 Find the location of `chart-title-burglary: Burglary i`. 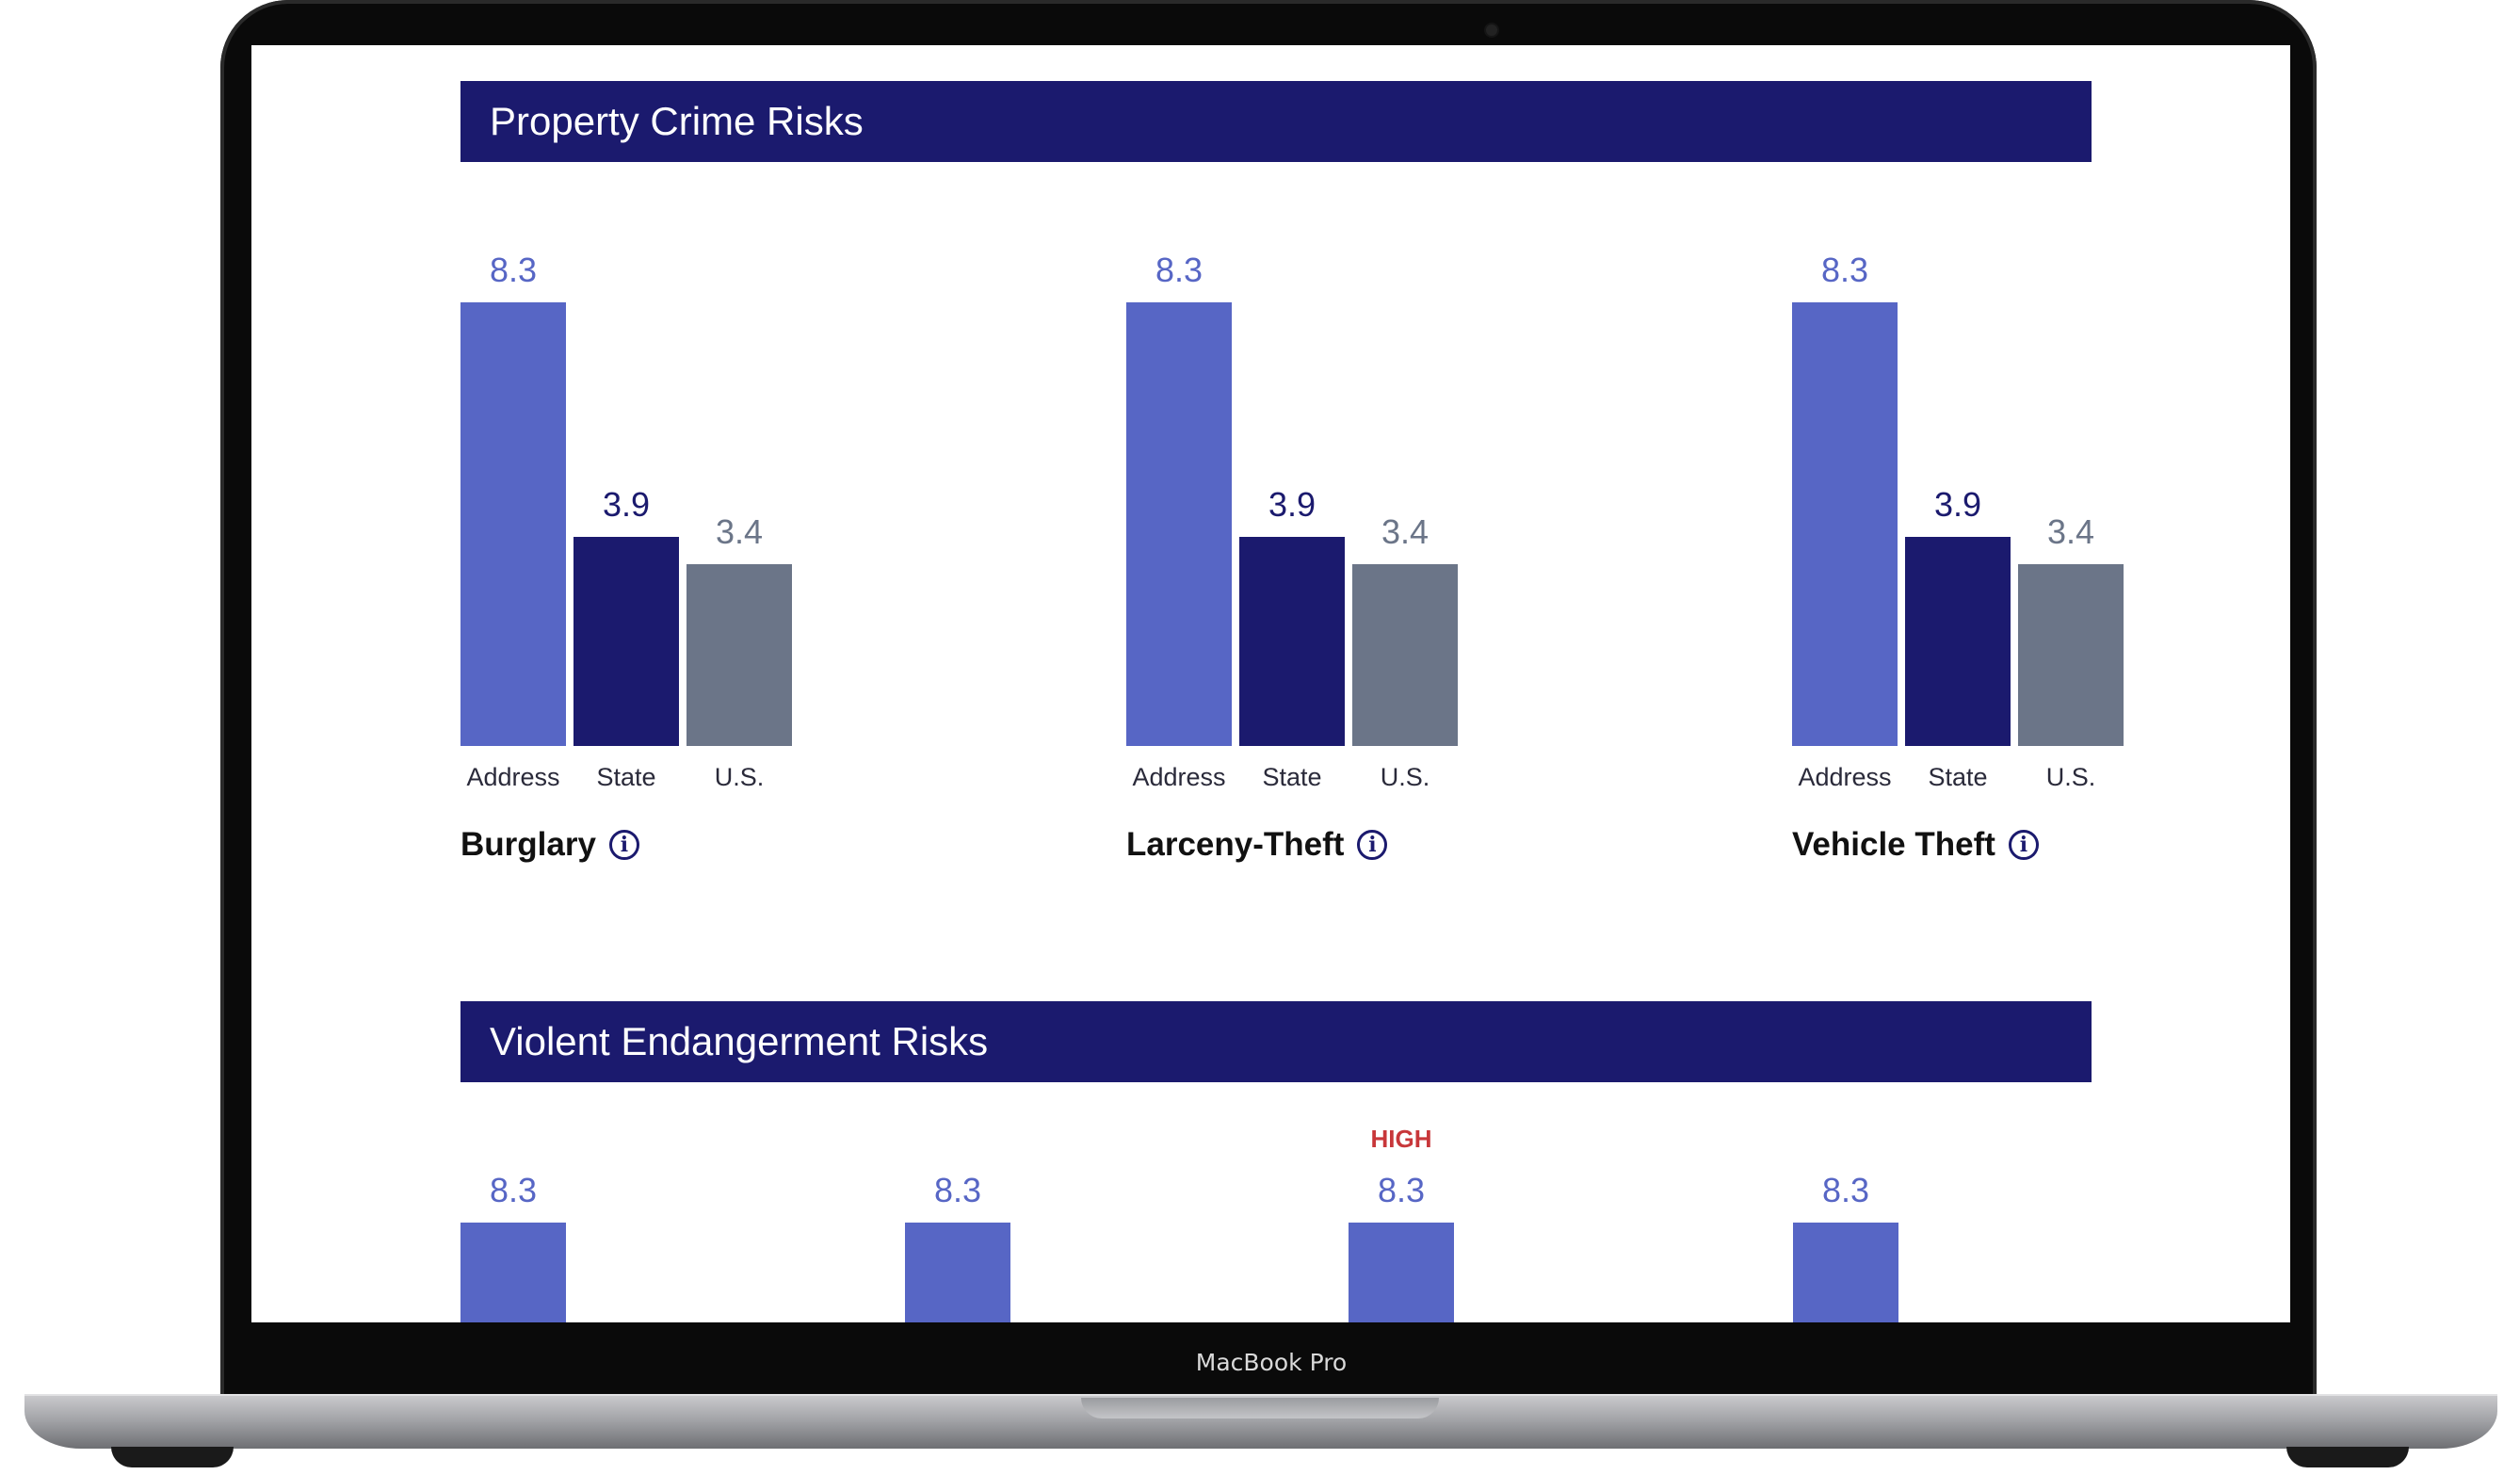

chart-title-burglary: Burglary i is located at coordinates (549, 845).